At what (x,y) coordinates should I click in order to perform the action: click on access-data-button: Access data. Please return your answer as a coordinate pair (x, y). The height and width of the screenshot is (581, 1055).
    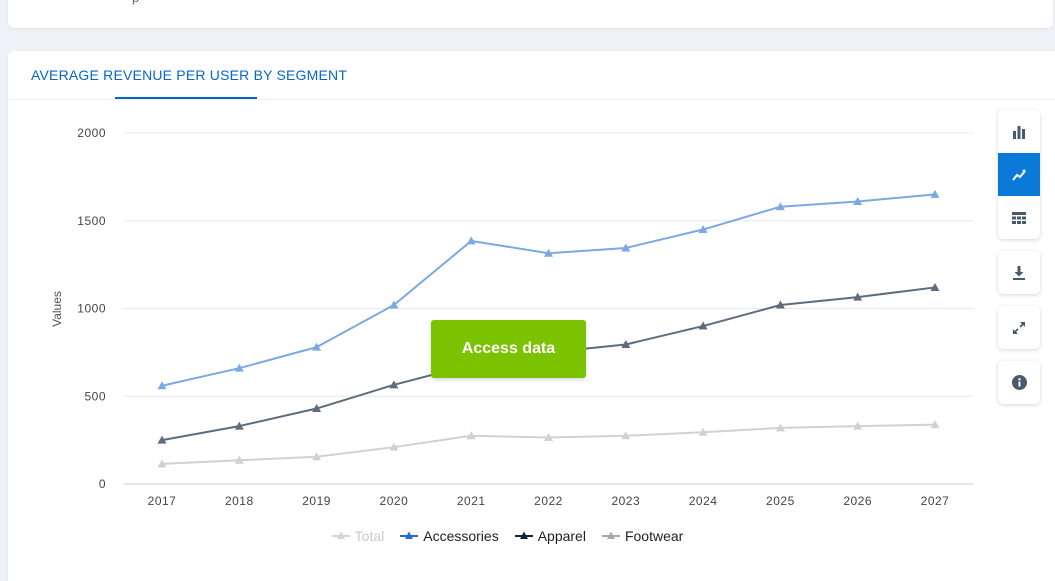
    Looking at the image, I should click on (508, 349).